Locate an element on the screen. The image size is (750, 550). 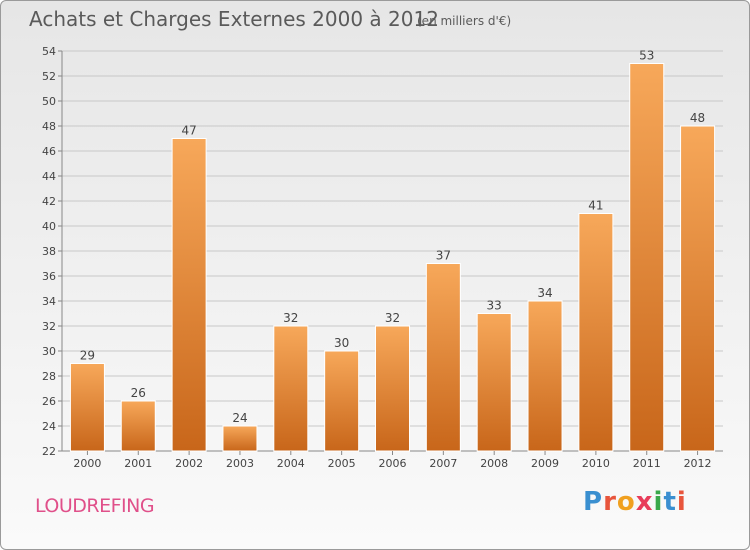
x-tick-label: 2002 is located at coordinates (189, 463).